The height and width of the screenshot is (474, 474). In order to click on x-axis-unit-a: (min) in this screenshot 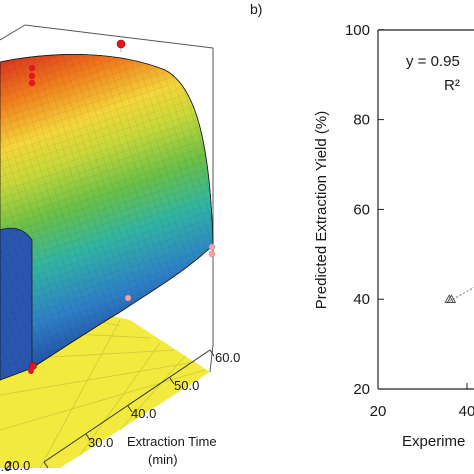, I will do `click(163, 459)`.